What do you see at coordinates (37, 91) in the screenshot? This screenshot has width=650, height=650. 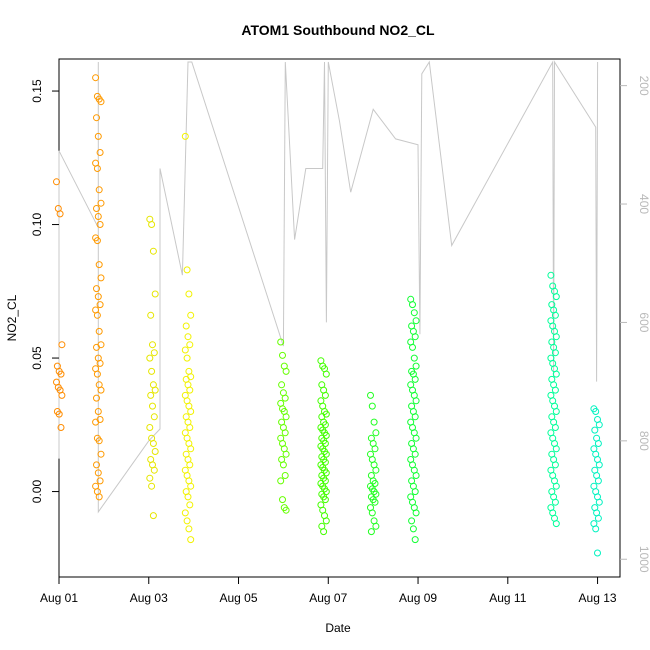 I see `y-tick-label: 0.15` at bounding box center [37, 91].